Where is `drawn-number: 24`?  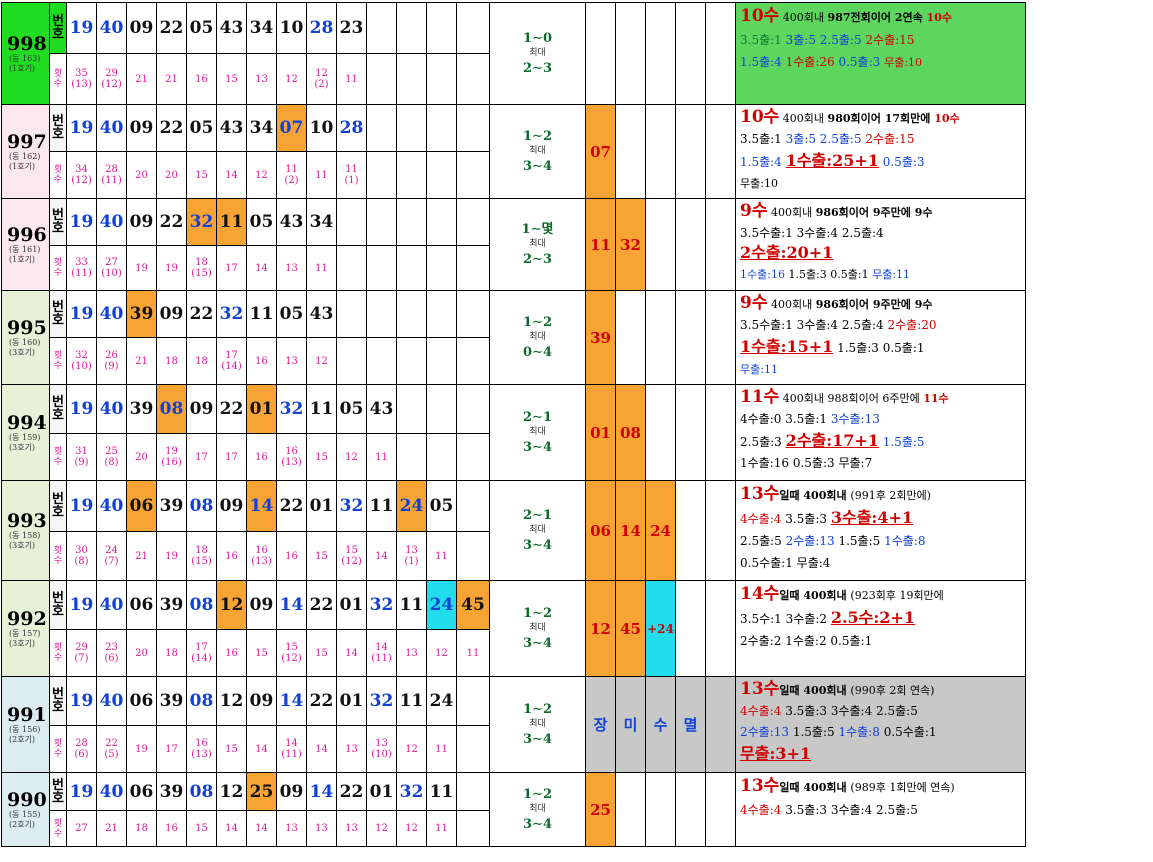 drawn-number: 24 is located at coordinates (441, 605).